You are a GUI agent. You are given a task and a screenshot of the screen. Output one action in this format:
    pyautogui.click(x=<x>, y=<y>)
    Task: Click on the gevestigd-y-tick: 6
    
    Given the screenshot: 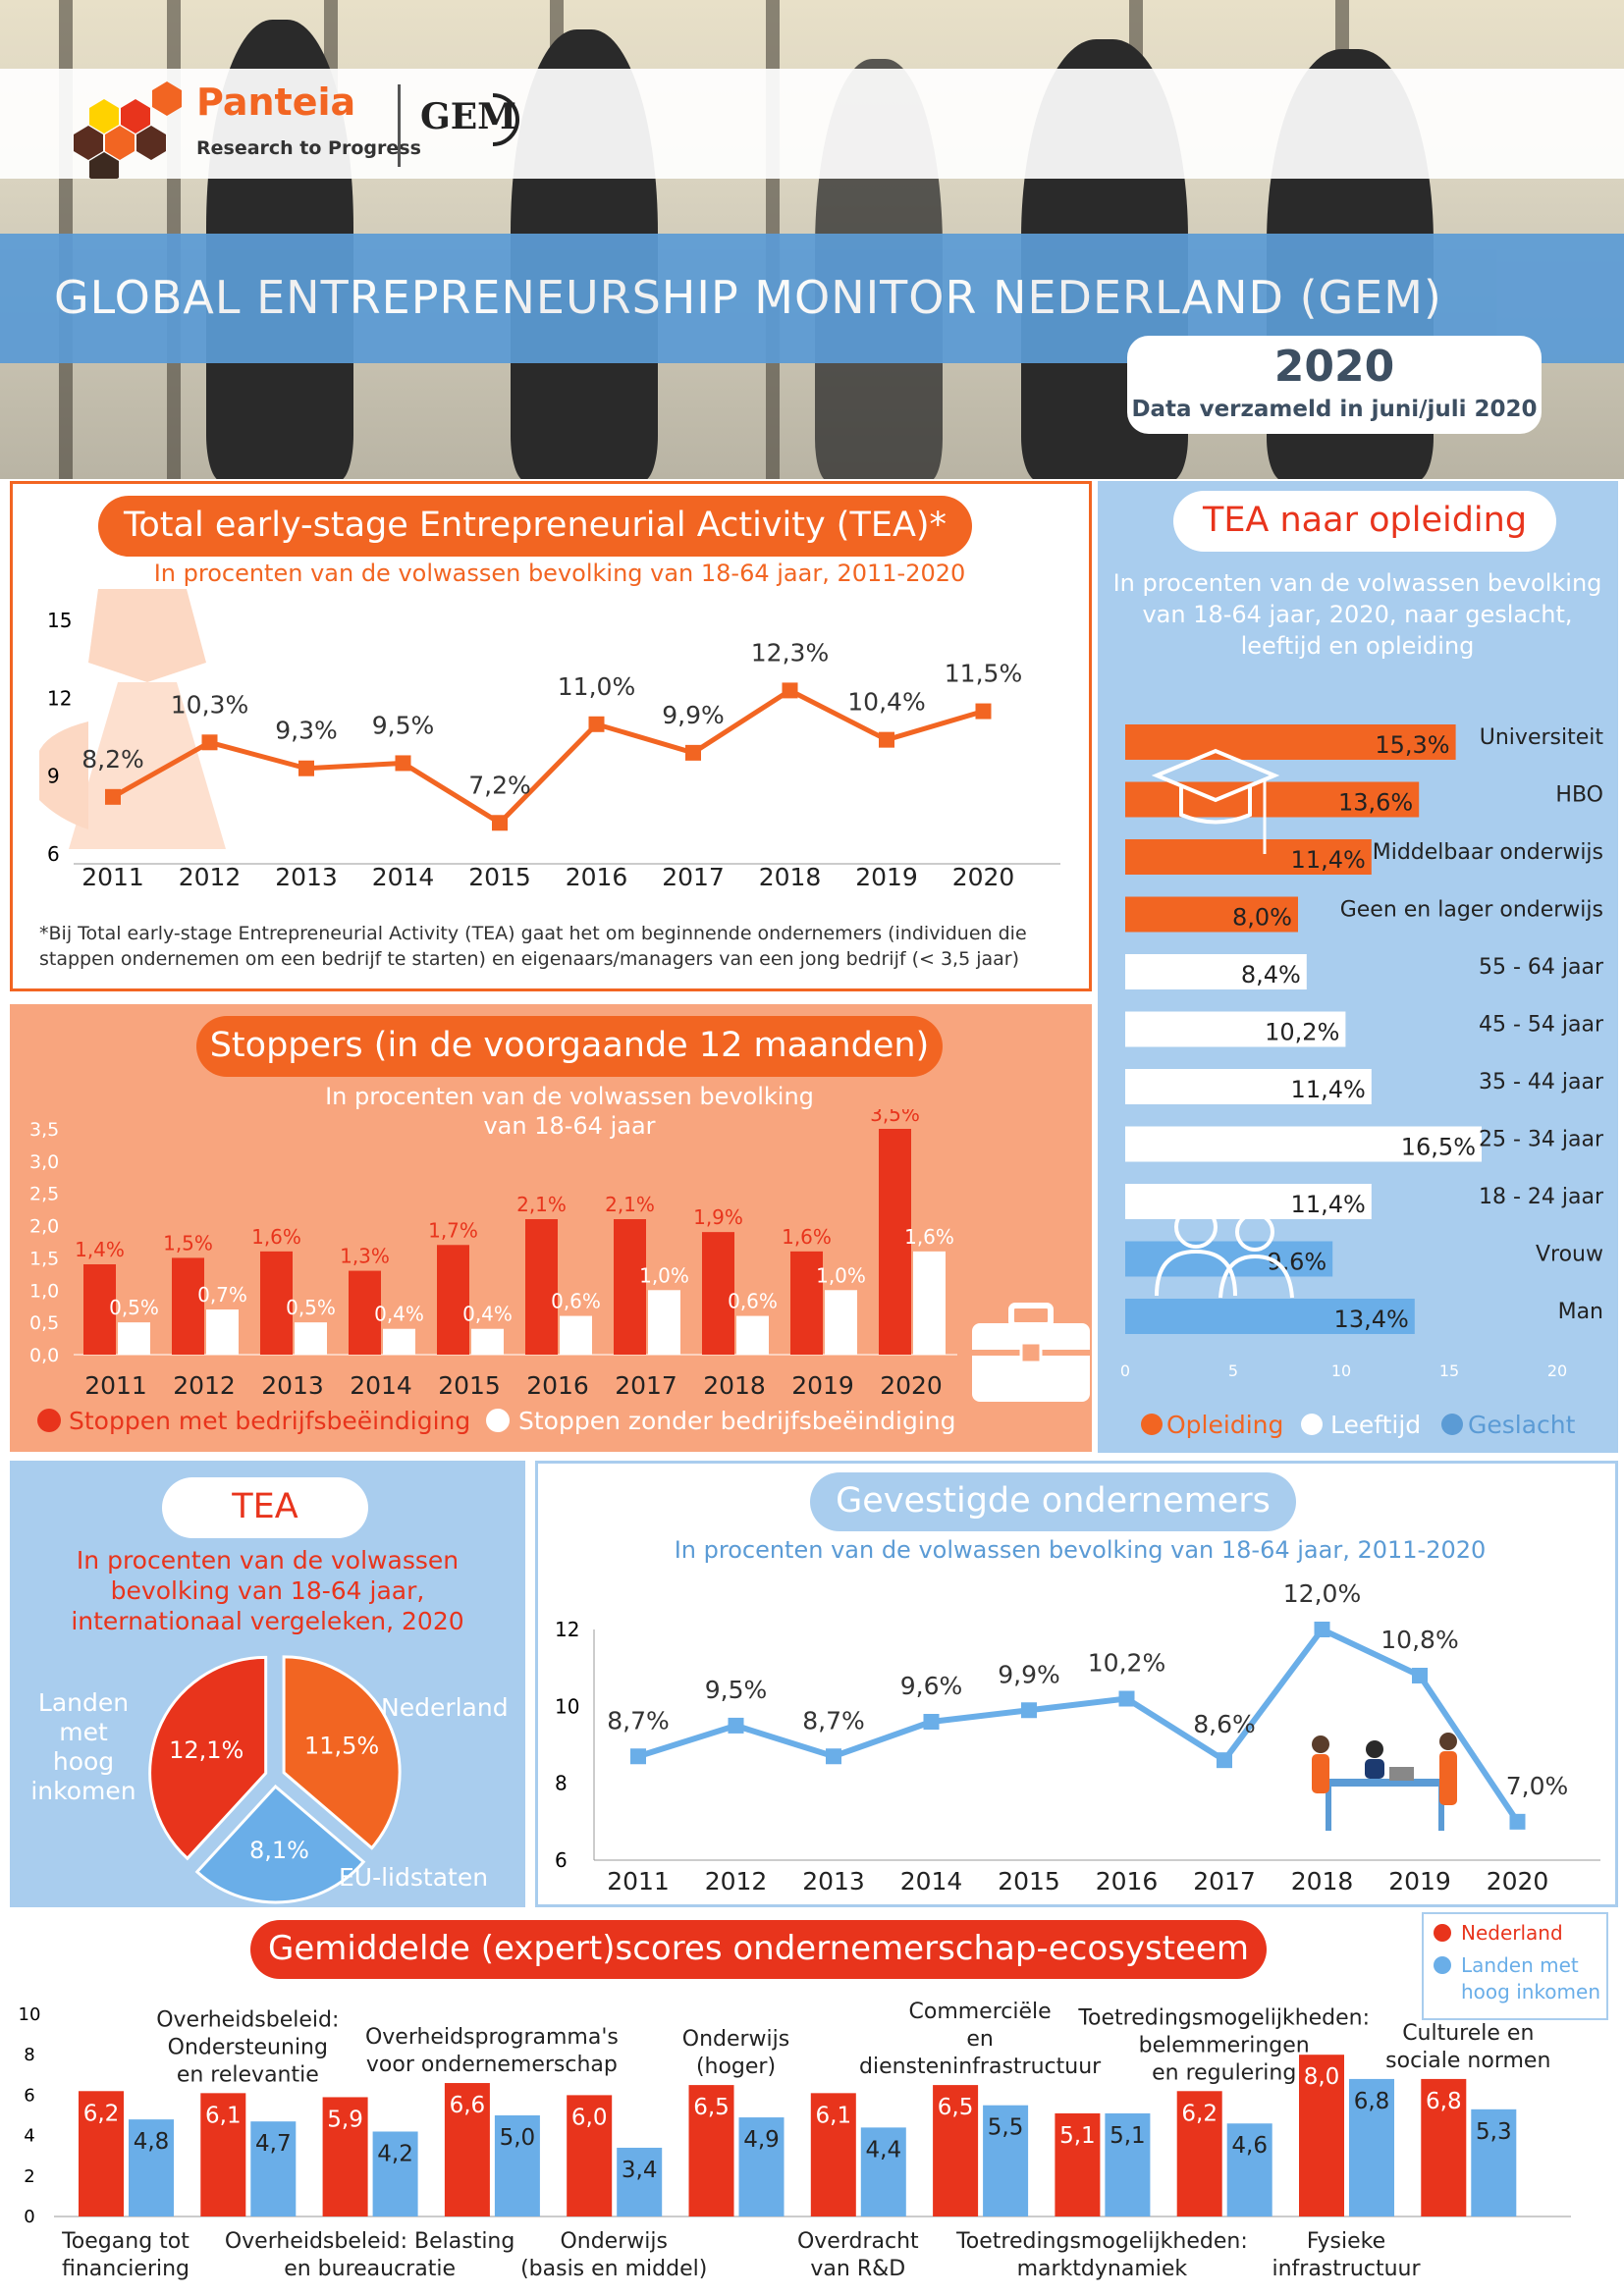 What is the action you would take?
    pyautogui.click(x=561, y=1860)
    